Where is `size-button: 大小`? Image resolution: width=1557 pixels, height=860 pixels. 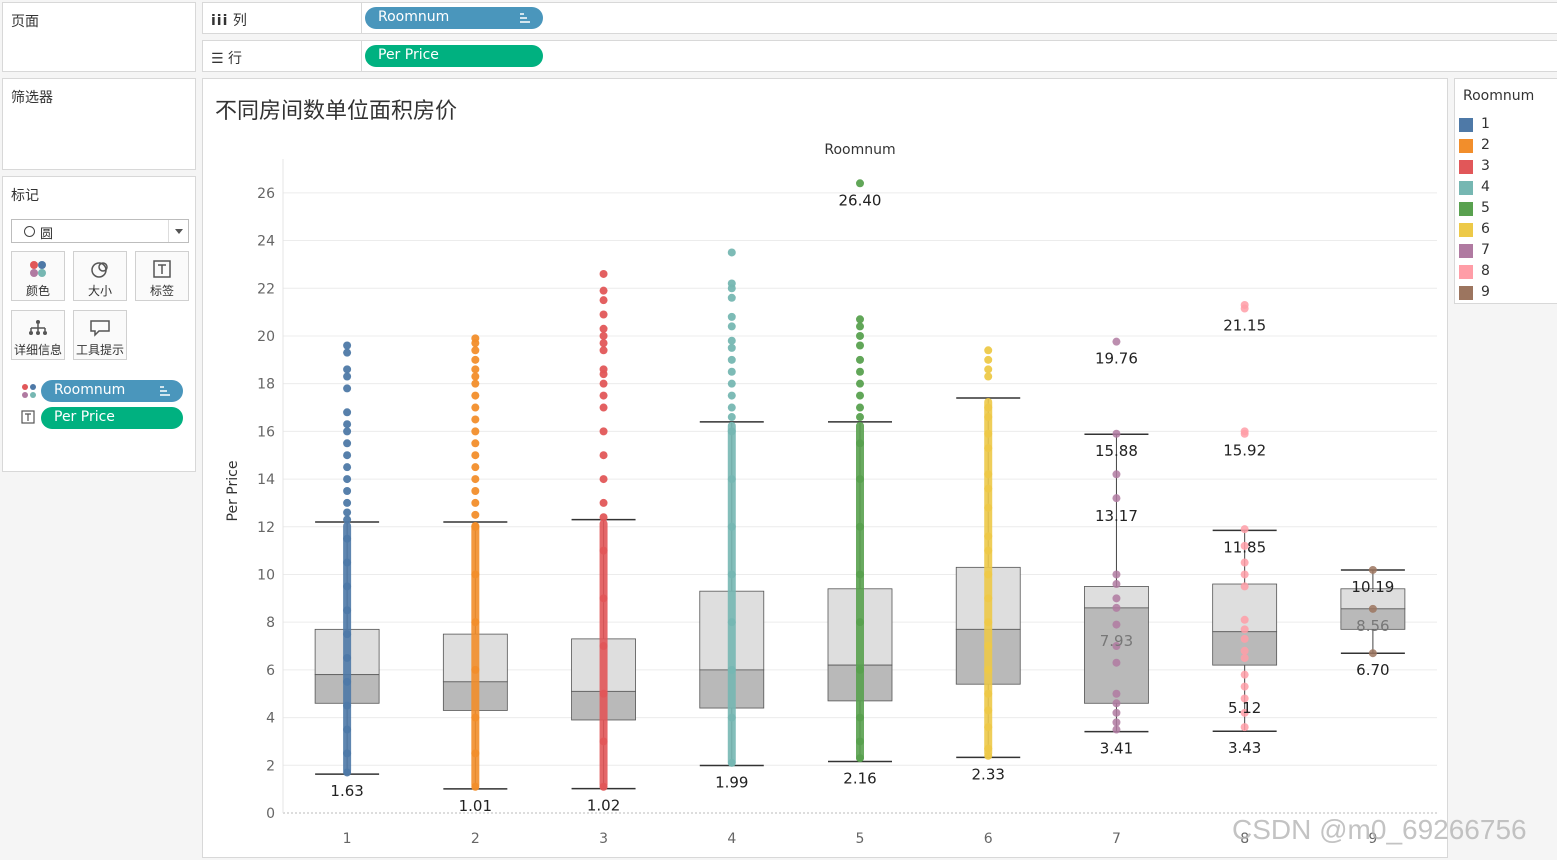
size-button: 大小 is located at coordinates (100, 276).